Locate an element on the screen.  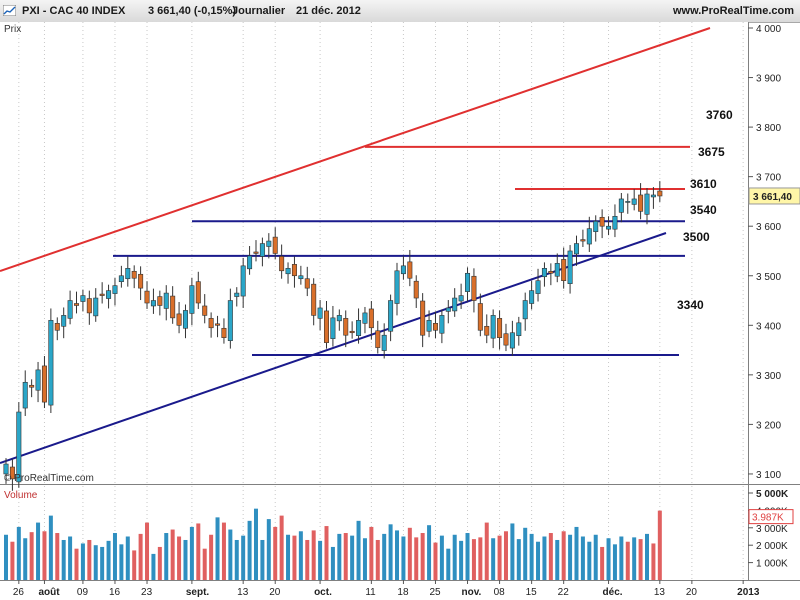
date-tick-label: oct. is located at coordinates (323, 592).